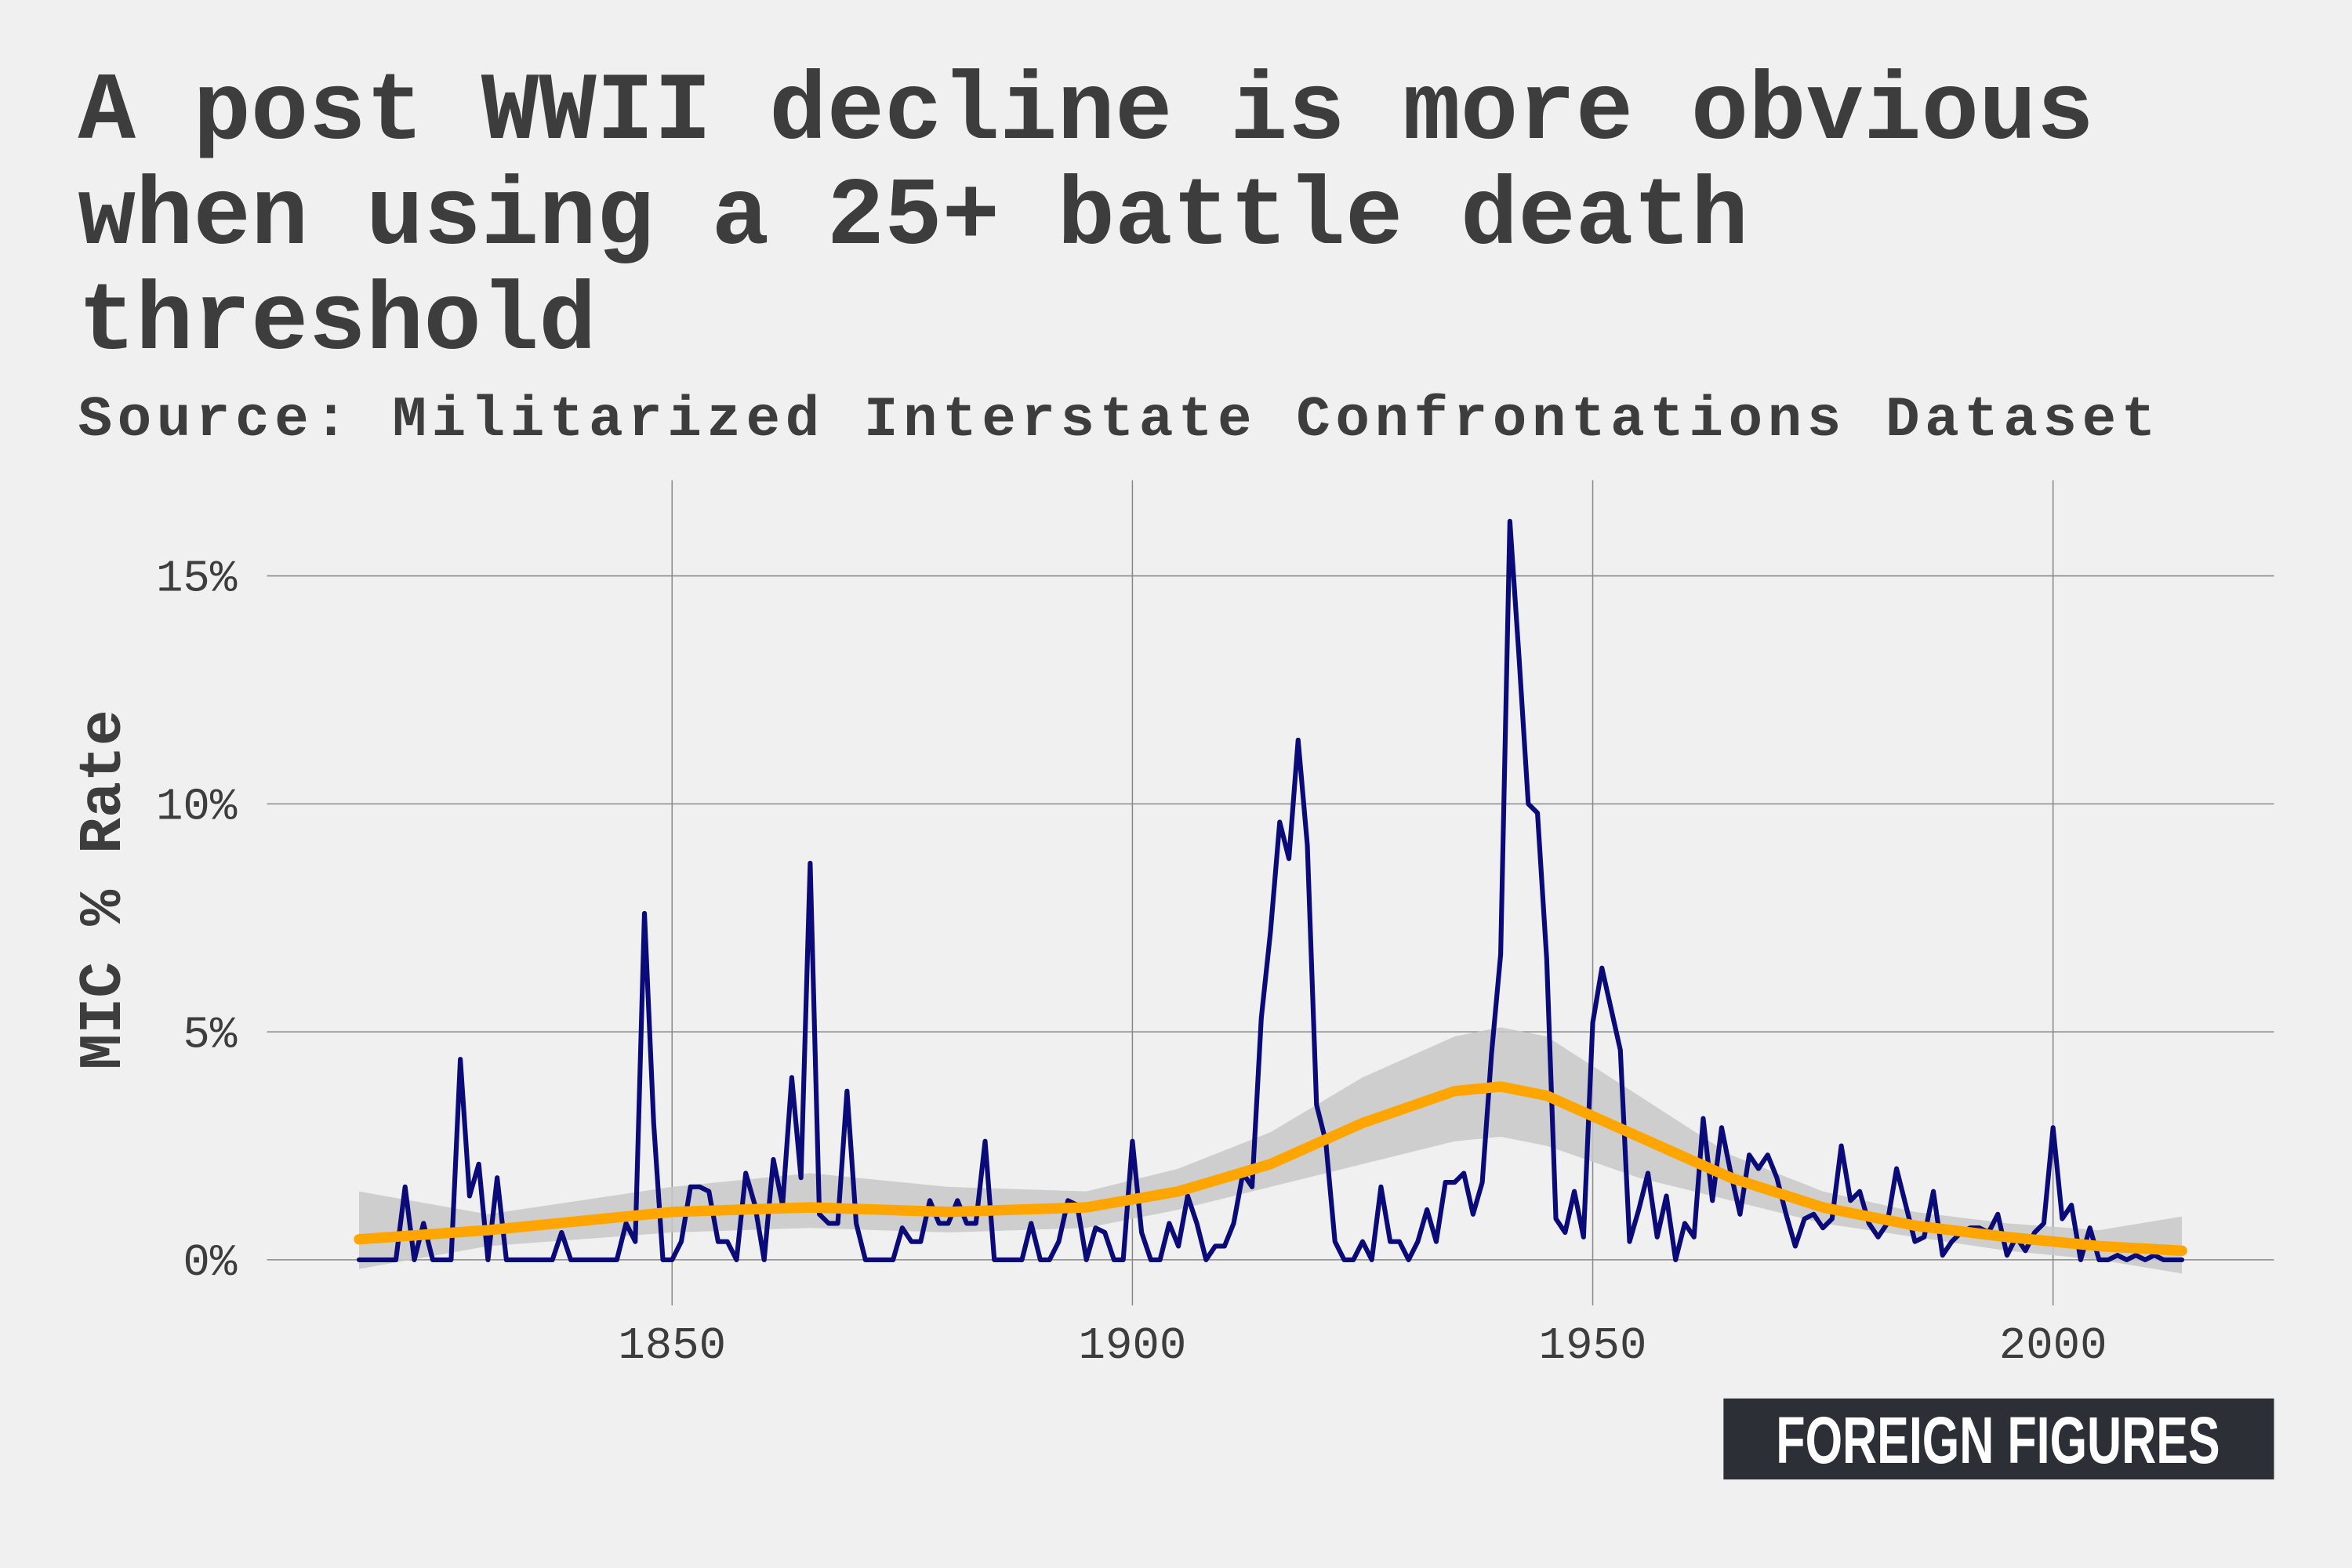 This screenshot has width=2352, height=1568. I want to click on logo: FOREIGN FIGURES, so click(1998, 1440).